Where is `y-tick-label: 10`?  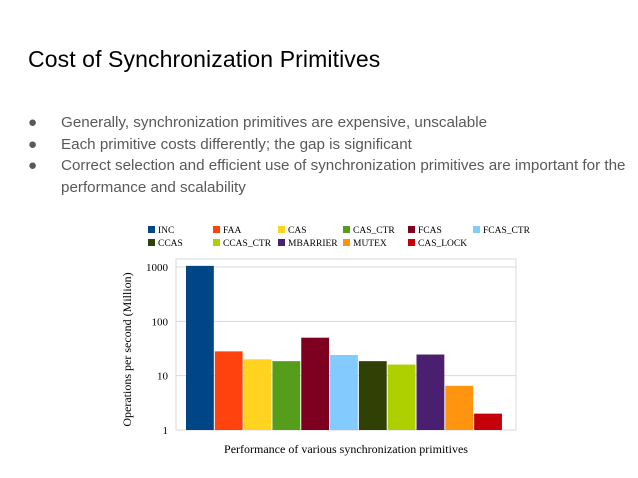 y-tick-label: 10 is located at coordinates (163, 377).